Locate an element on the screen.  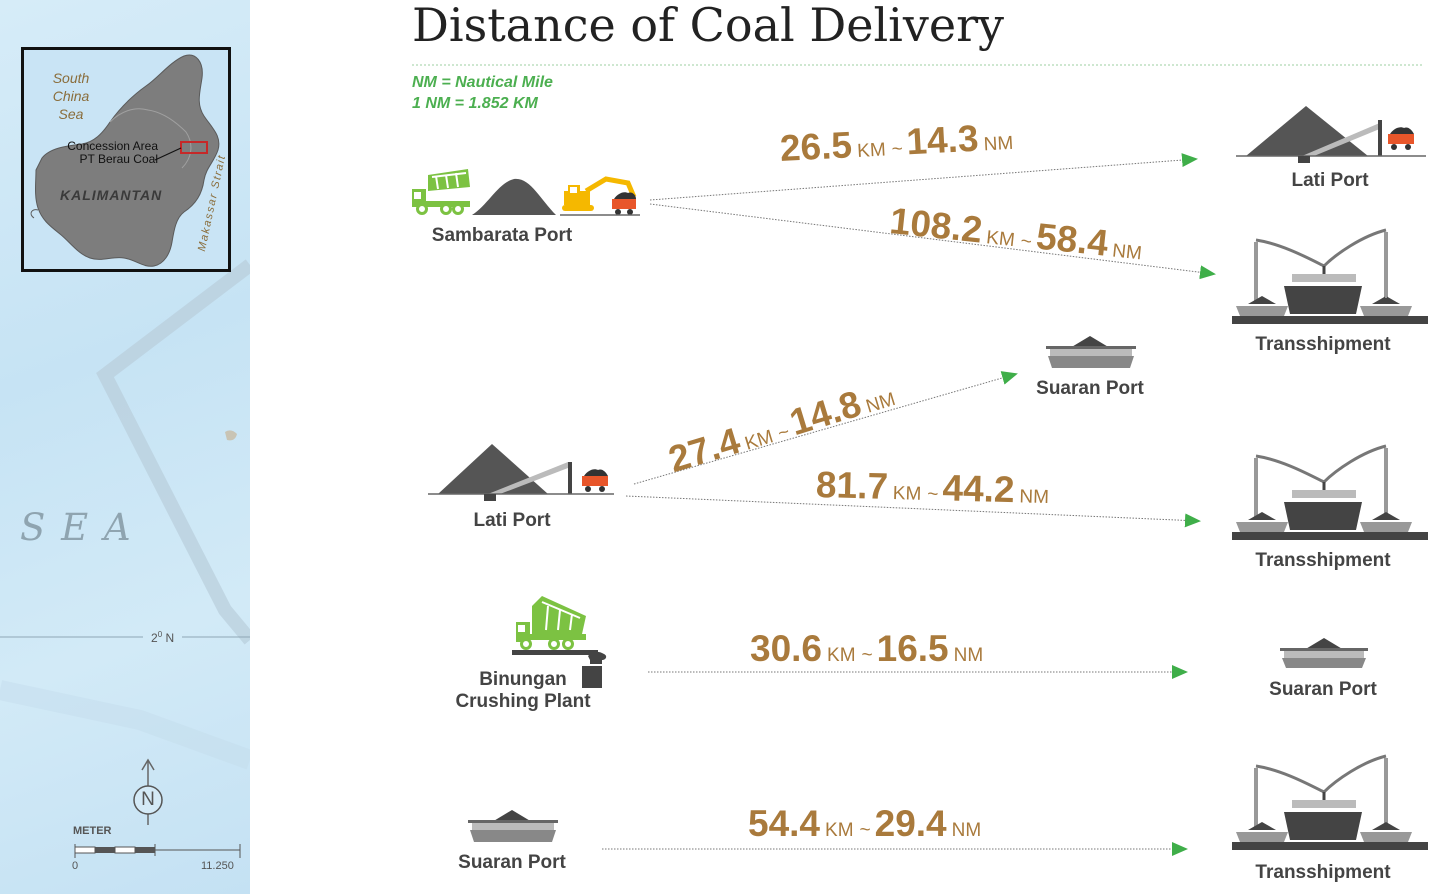
route-6-distance: 54.4 KM ~29.4 NM is located at coordinates (867, 824).